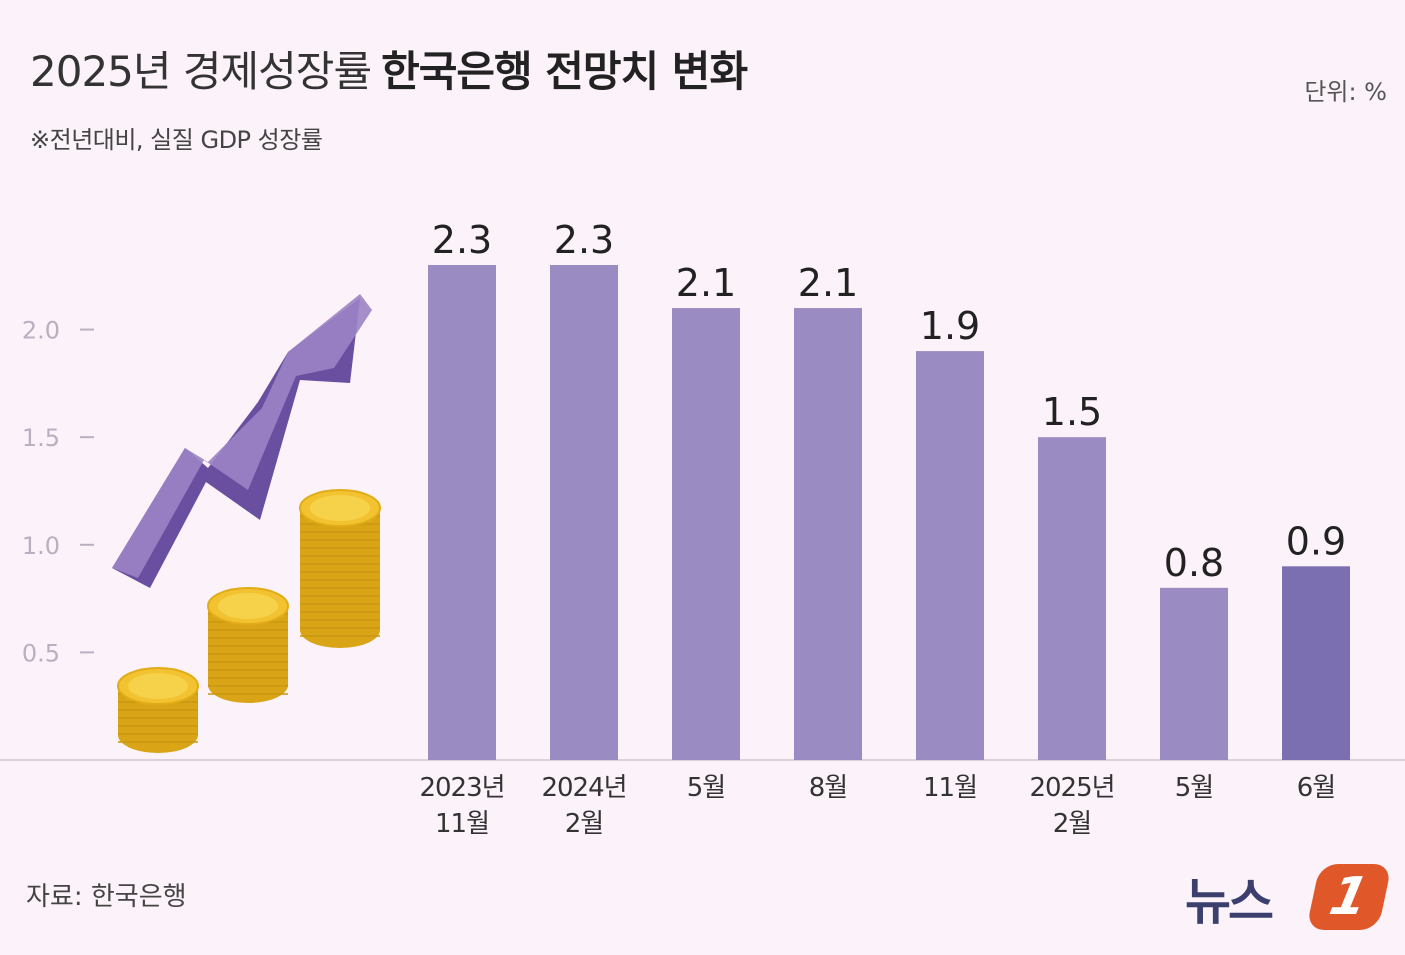 The height and width of the screenshot is (955, 1405). I want to click on y-tick-label: 2.0, so click(41, 331).